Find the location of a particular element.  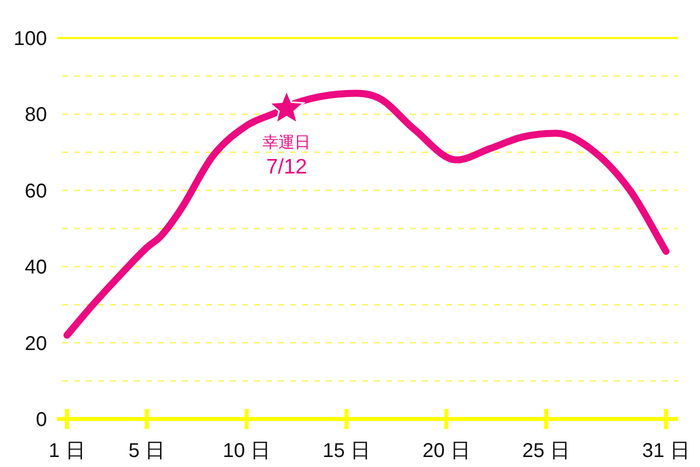

x-tick-label: 1 日 is located at coordinates (67, 451).